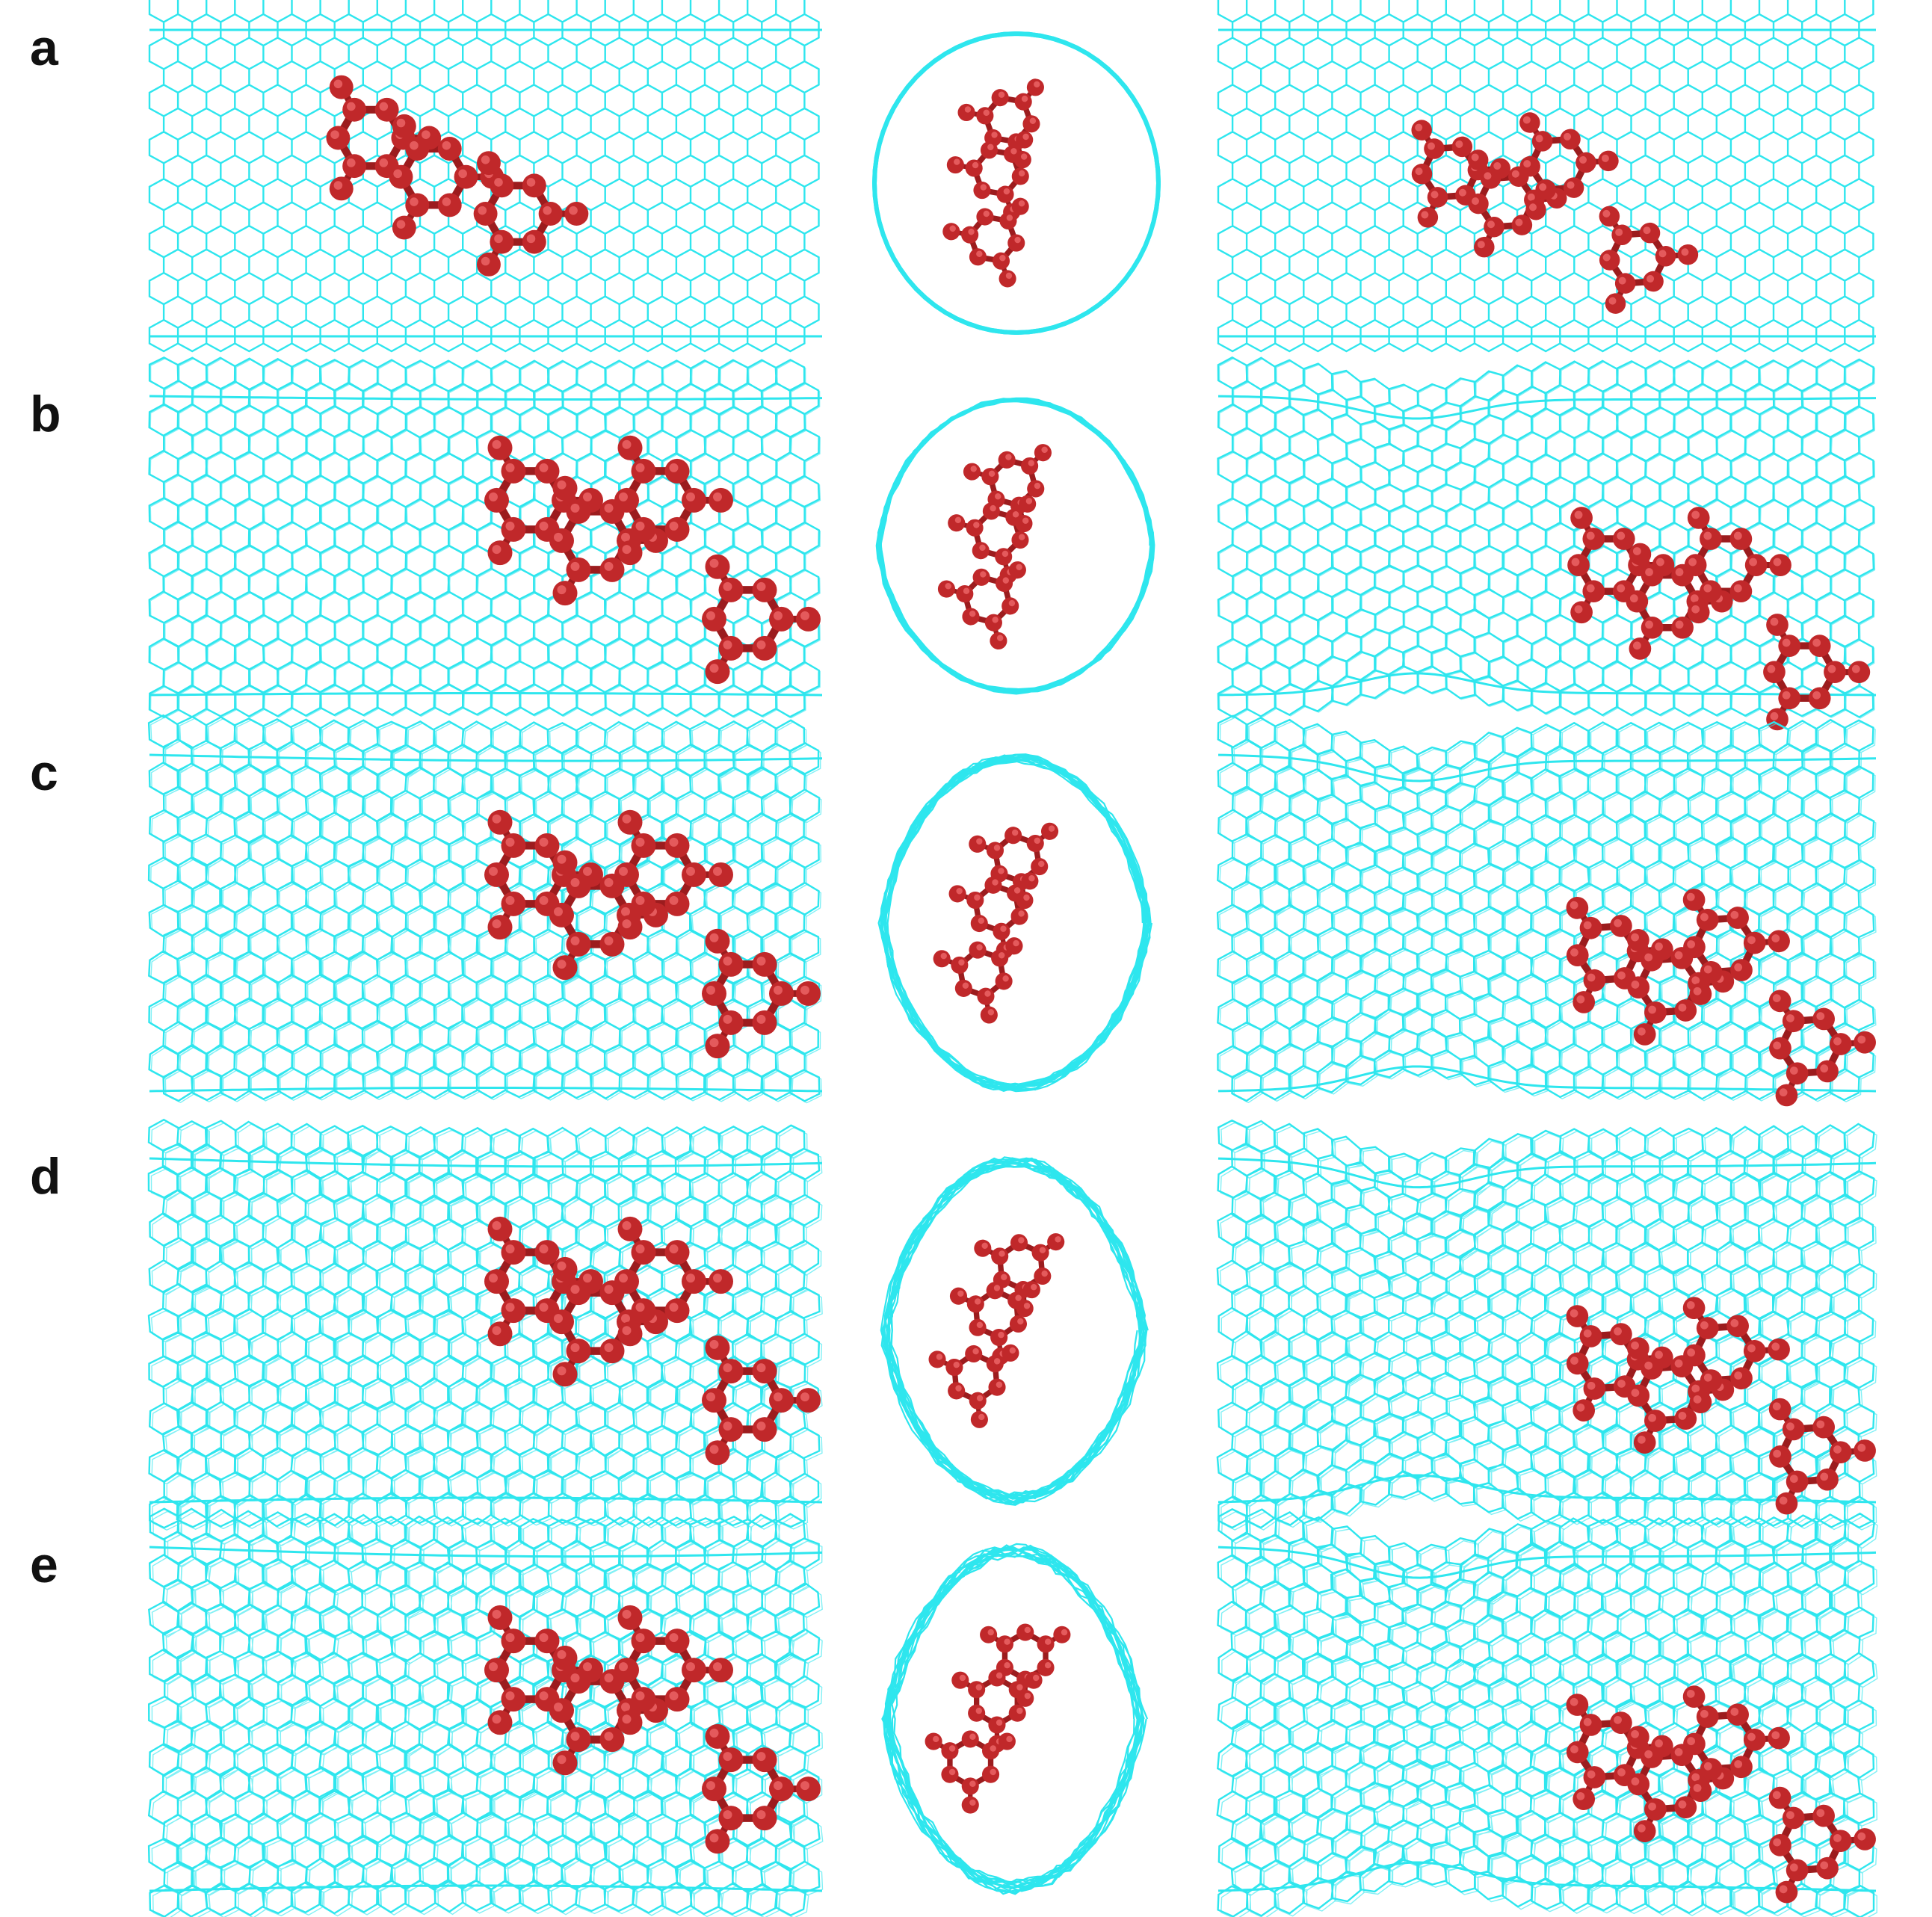 Image resolution: width=1932 pixels, height=1917 pixels. What do you see at coordinates (44, 1565) in the screenshot?
I see `panel-label: e` at bounding box center [44, 1565].